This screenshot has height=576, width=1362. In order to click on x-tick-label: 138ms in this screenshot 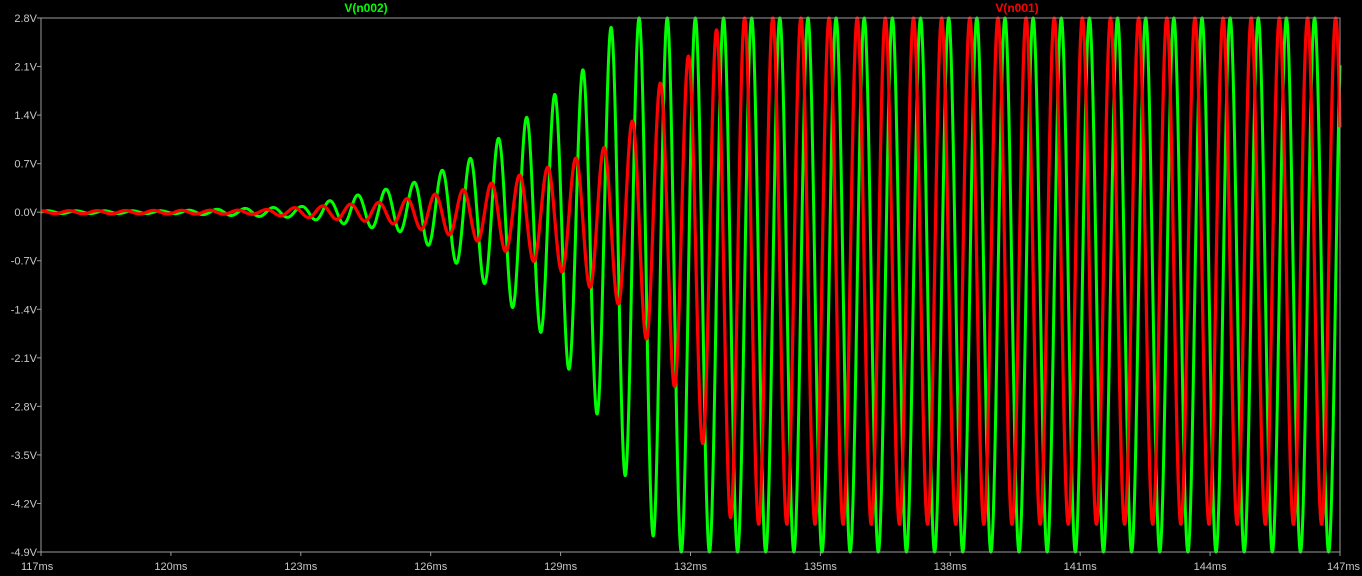, I will do `click(951, 567)`.